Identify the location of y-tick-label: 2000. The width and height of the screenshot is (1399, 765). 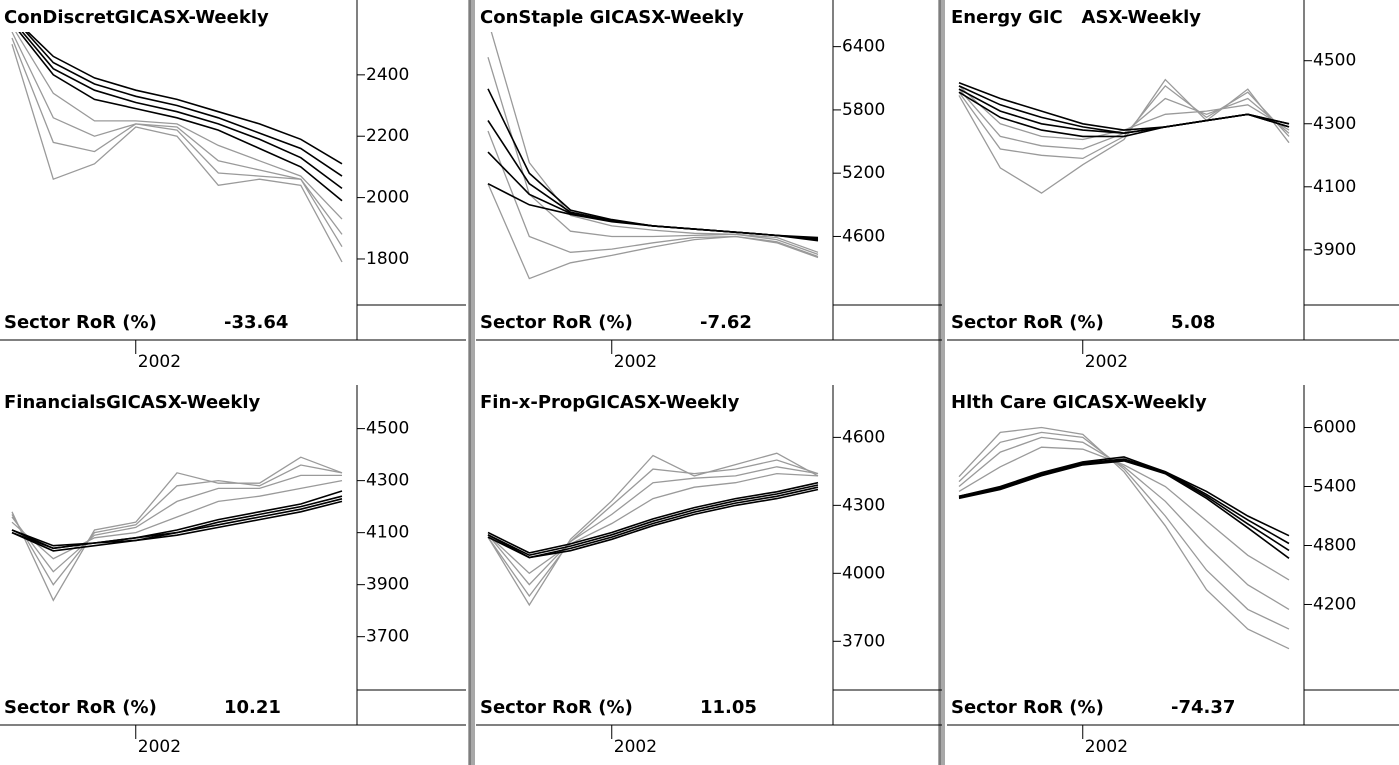
(387, 198).